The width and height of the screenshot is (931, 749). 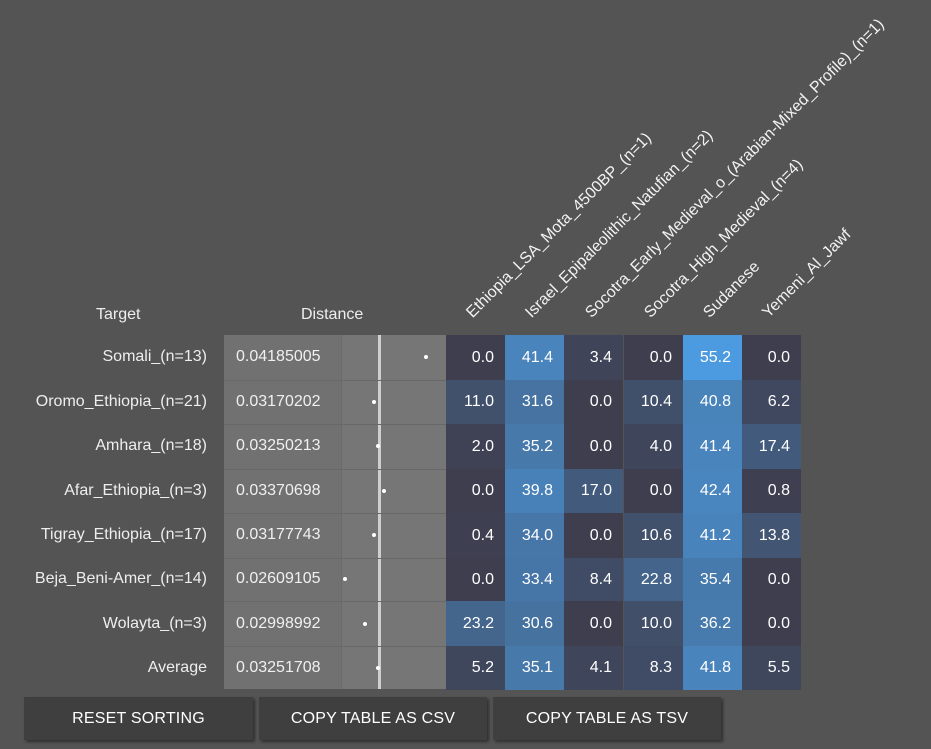 I want to click on target-name: Somali_(n=13), so click(x=155, y=357).